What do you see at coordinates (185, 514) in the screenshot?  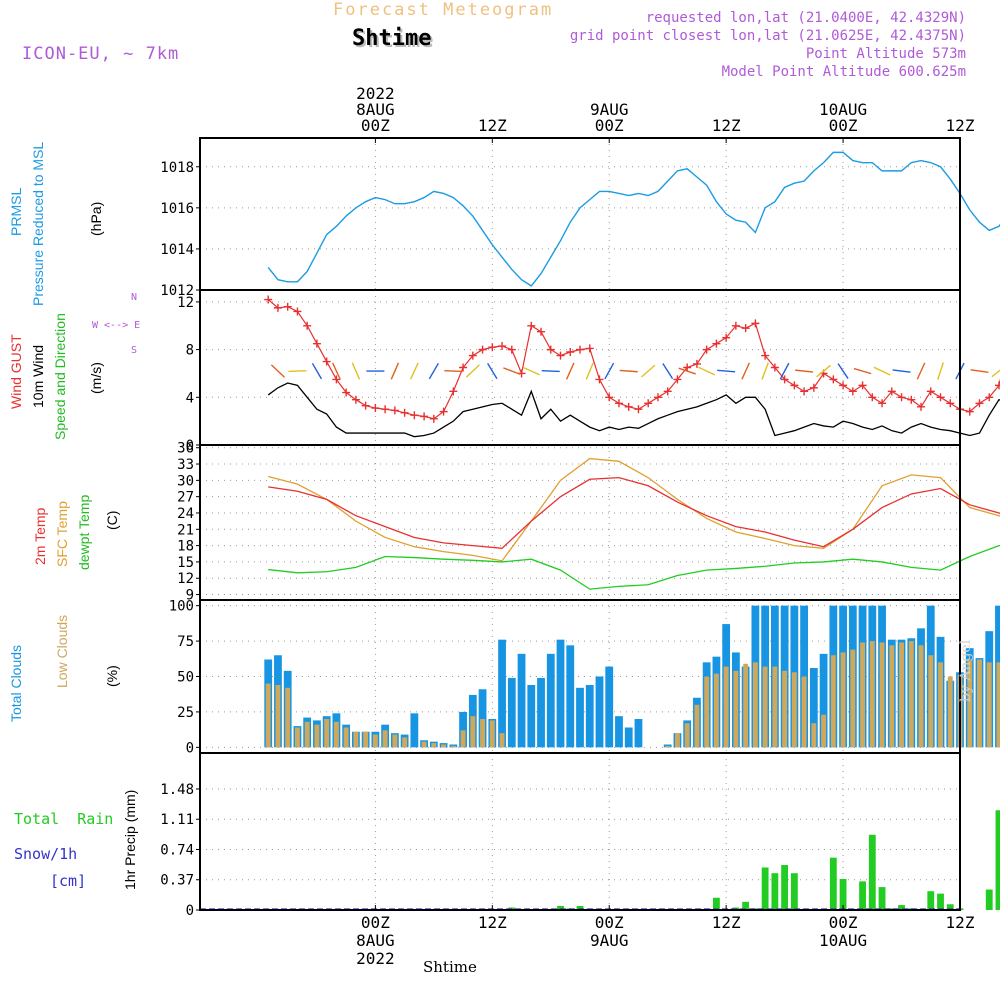 I see `temp-tick-label: 24` at bounding box center [185, 514].